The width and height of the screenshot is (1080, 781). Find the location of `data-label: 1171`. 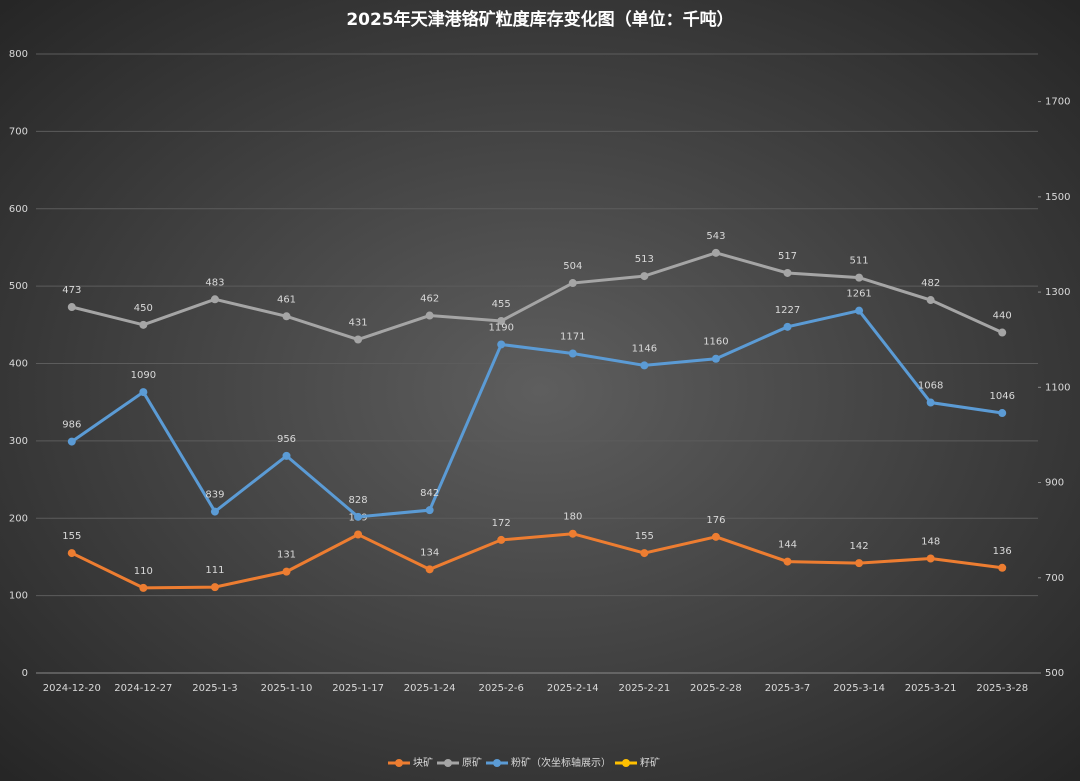

data-label: 1171 is located at coordinates (572, 337).